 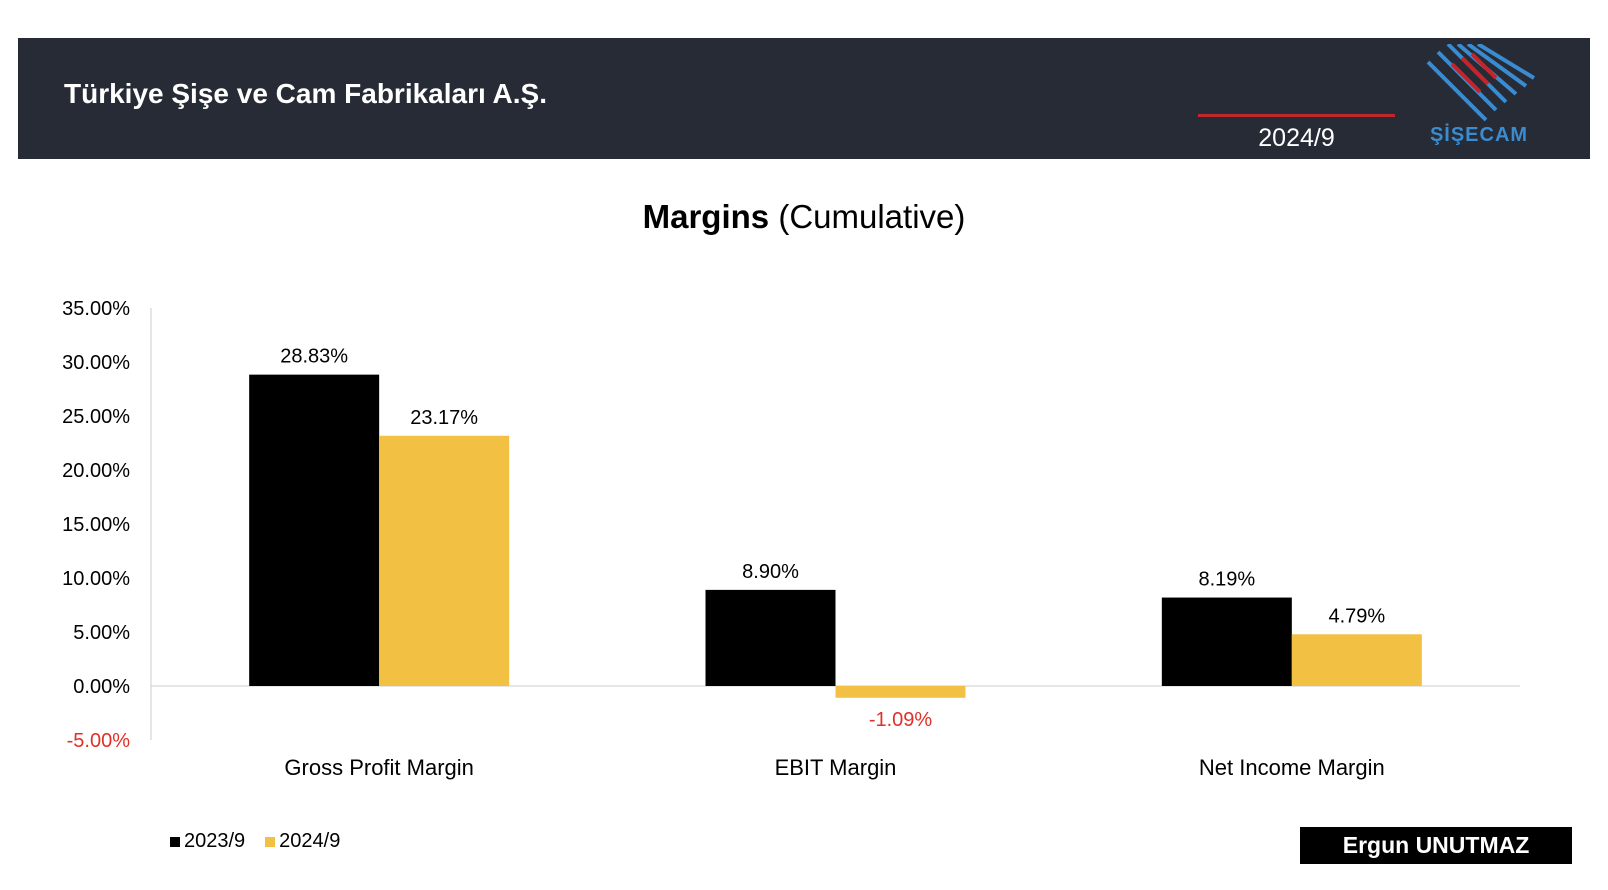 What do you see at coordinates (1226, 580) in the screenshot?
I see `data-label: 8.19%` at bounding box center [1226, 580].